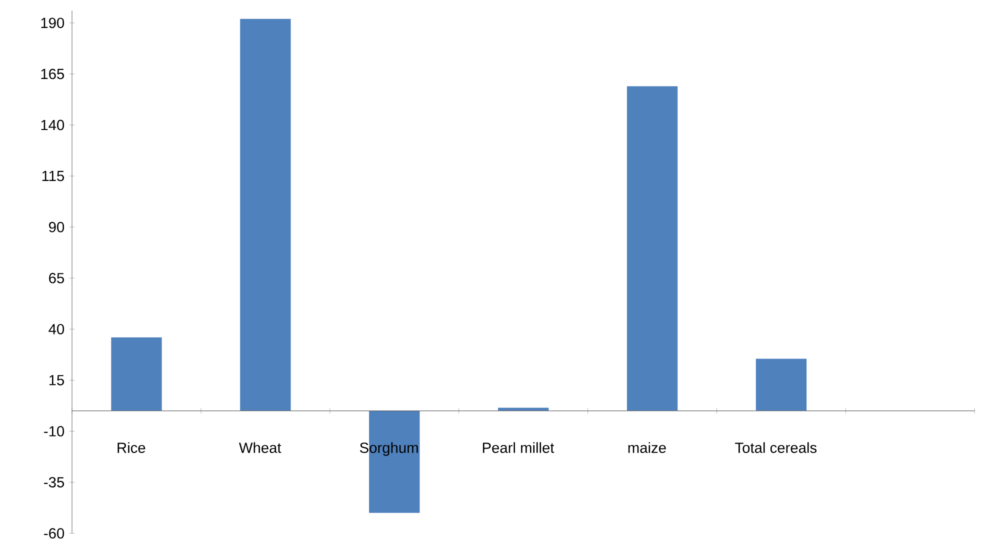  Describe the element at coordinates (54, 482) in the screenshot. I see `y-tick-label: -35` at that location.